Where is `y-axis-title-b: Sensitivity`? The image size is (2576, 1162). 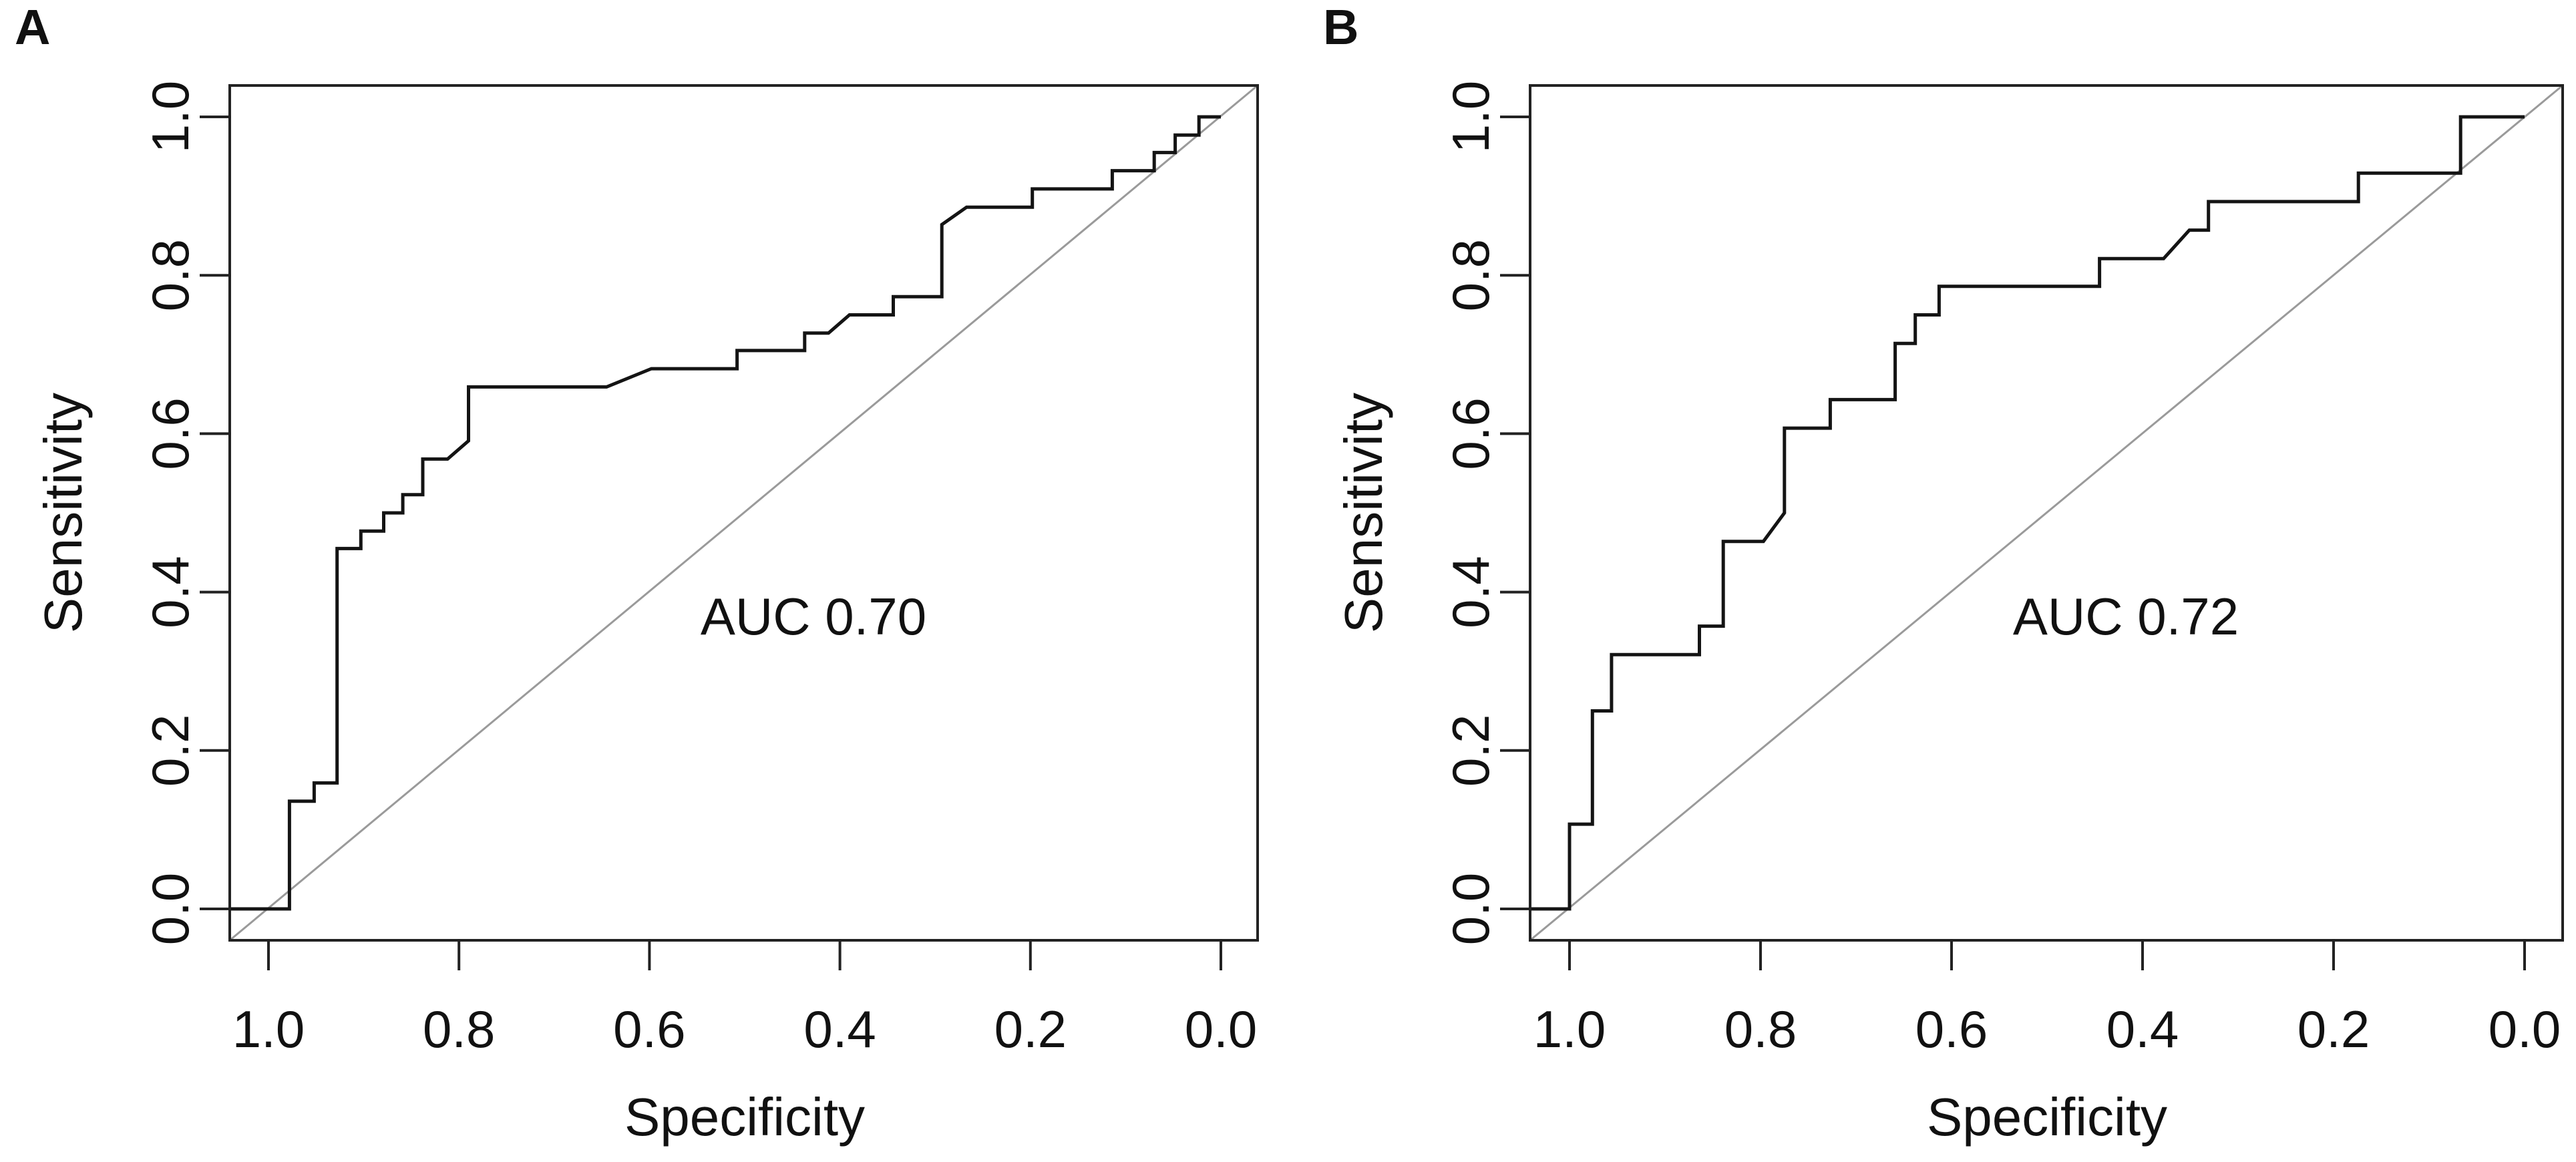 y-axis-title-b: Sensitivity is located at coordinates (1363, 513).